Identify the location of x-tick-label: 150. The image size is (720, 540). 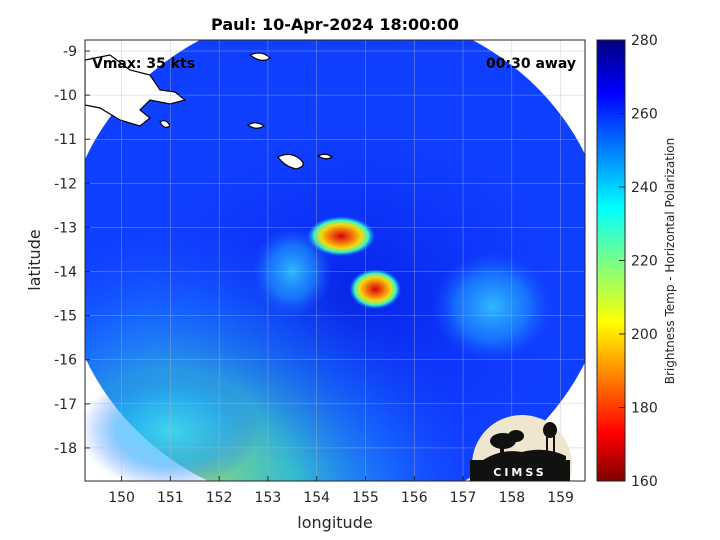
(121, 498).